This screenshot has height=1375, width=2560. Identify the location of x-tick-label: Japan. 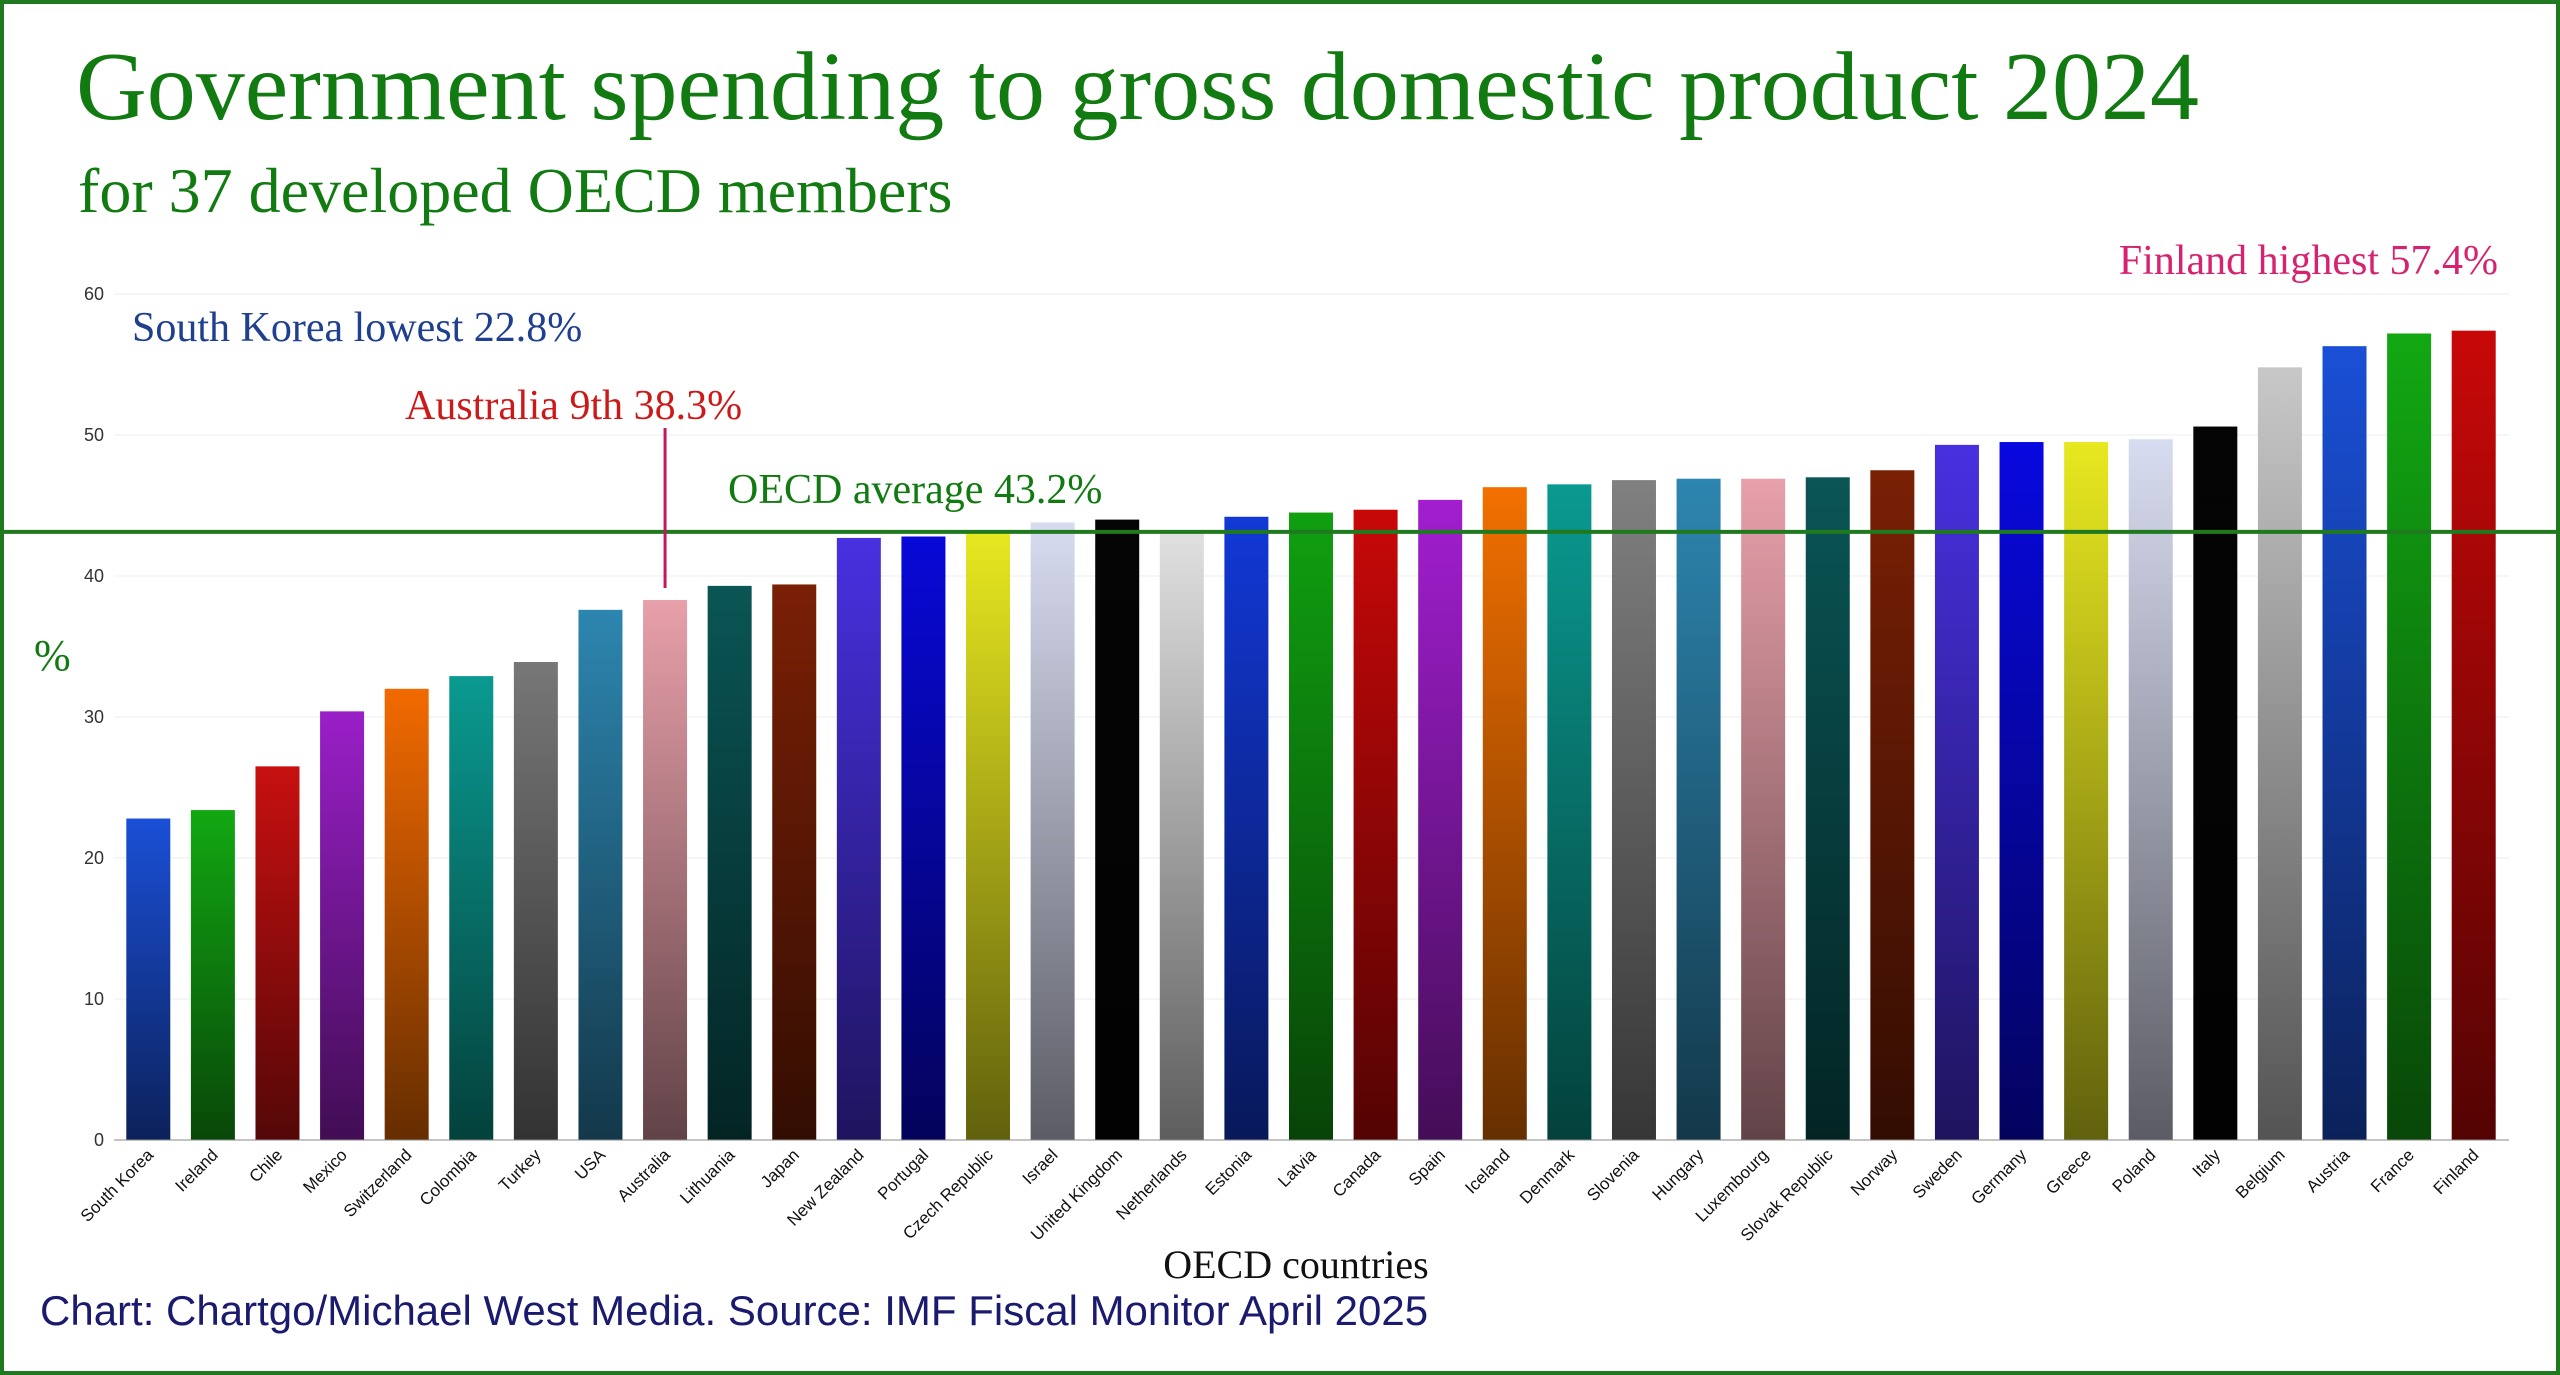
(780, 1168).